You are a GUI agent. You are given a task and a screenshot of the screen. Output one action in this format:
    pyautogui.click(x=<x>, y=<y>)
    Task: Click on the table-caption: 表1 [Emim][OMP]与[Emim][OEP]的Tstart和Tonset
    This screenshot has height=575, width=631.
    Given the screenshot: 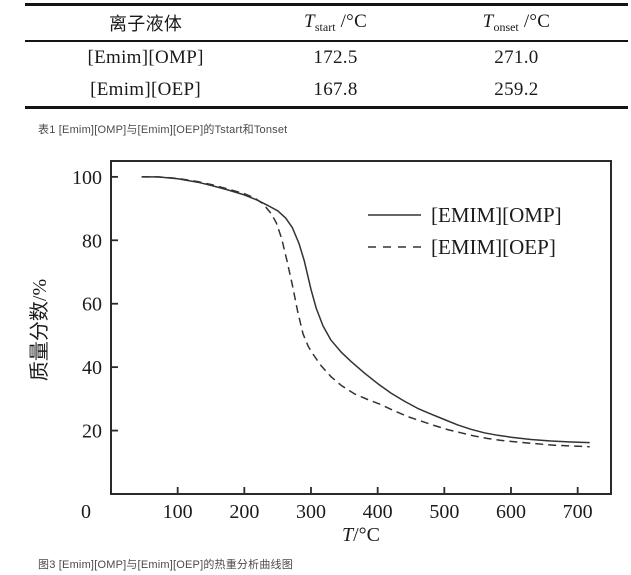 What is the action you would take?
    pyautogui.click(x=163, y=130)
    